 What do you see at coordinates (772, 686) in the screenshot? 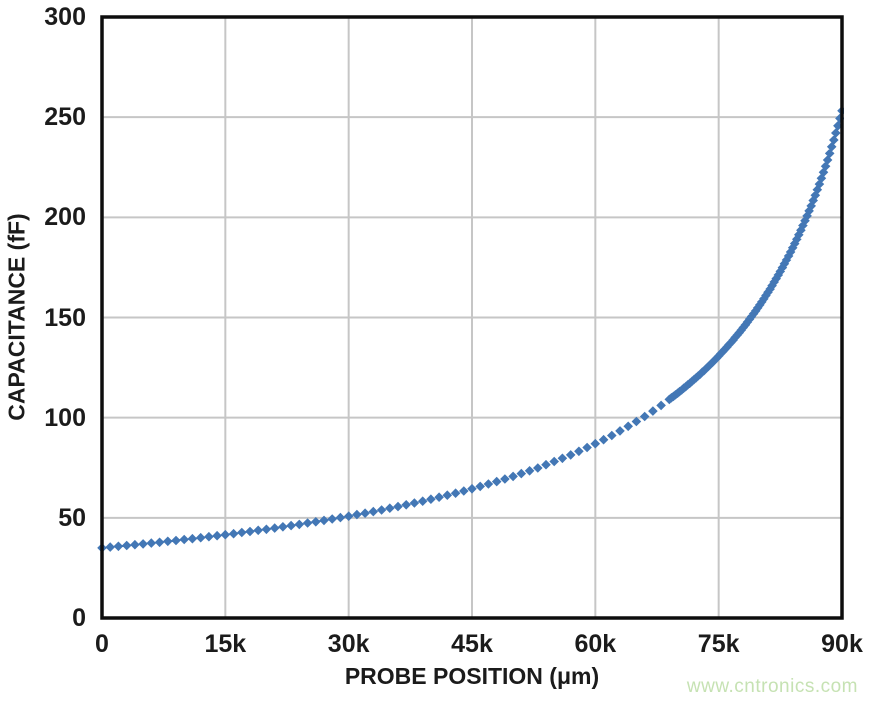
I see `watermark: www.cntronics.com` at bounding box center [772, 686].